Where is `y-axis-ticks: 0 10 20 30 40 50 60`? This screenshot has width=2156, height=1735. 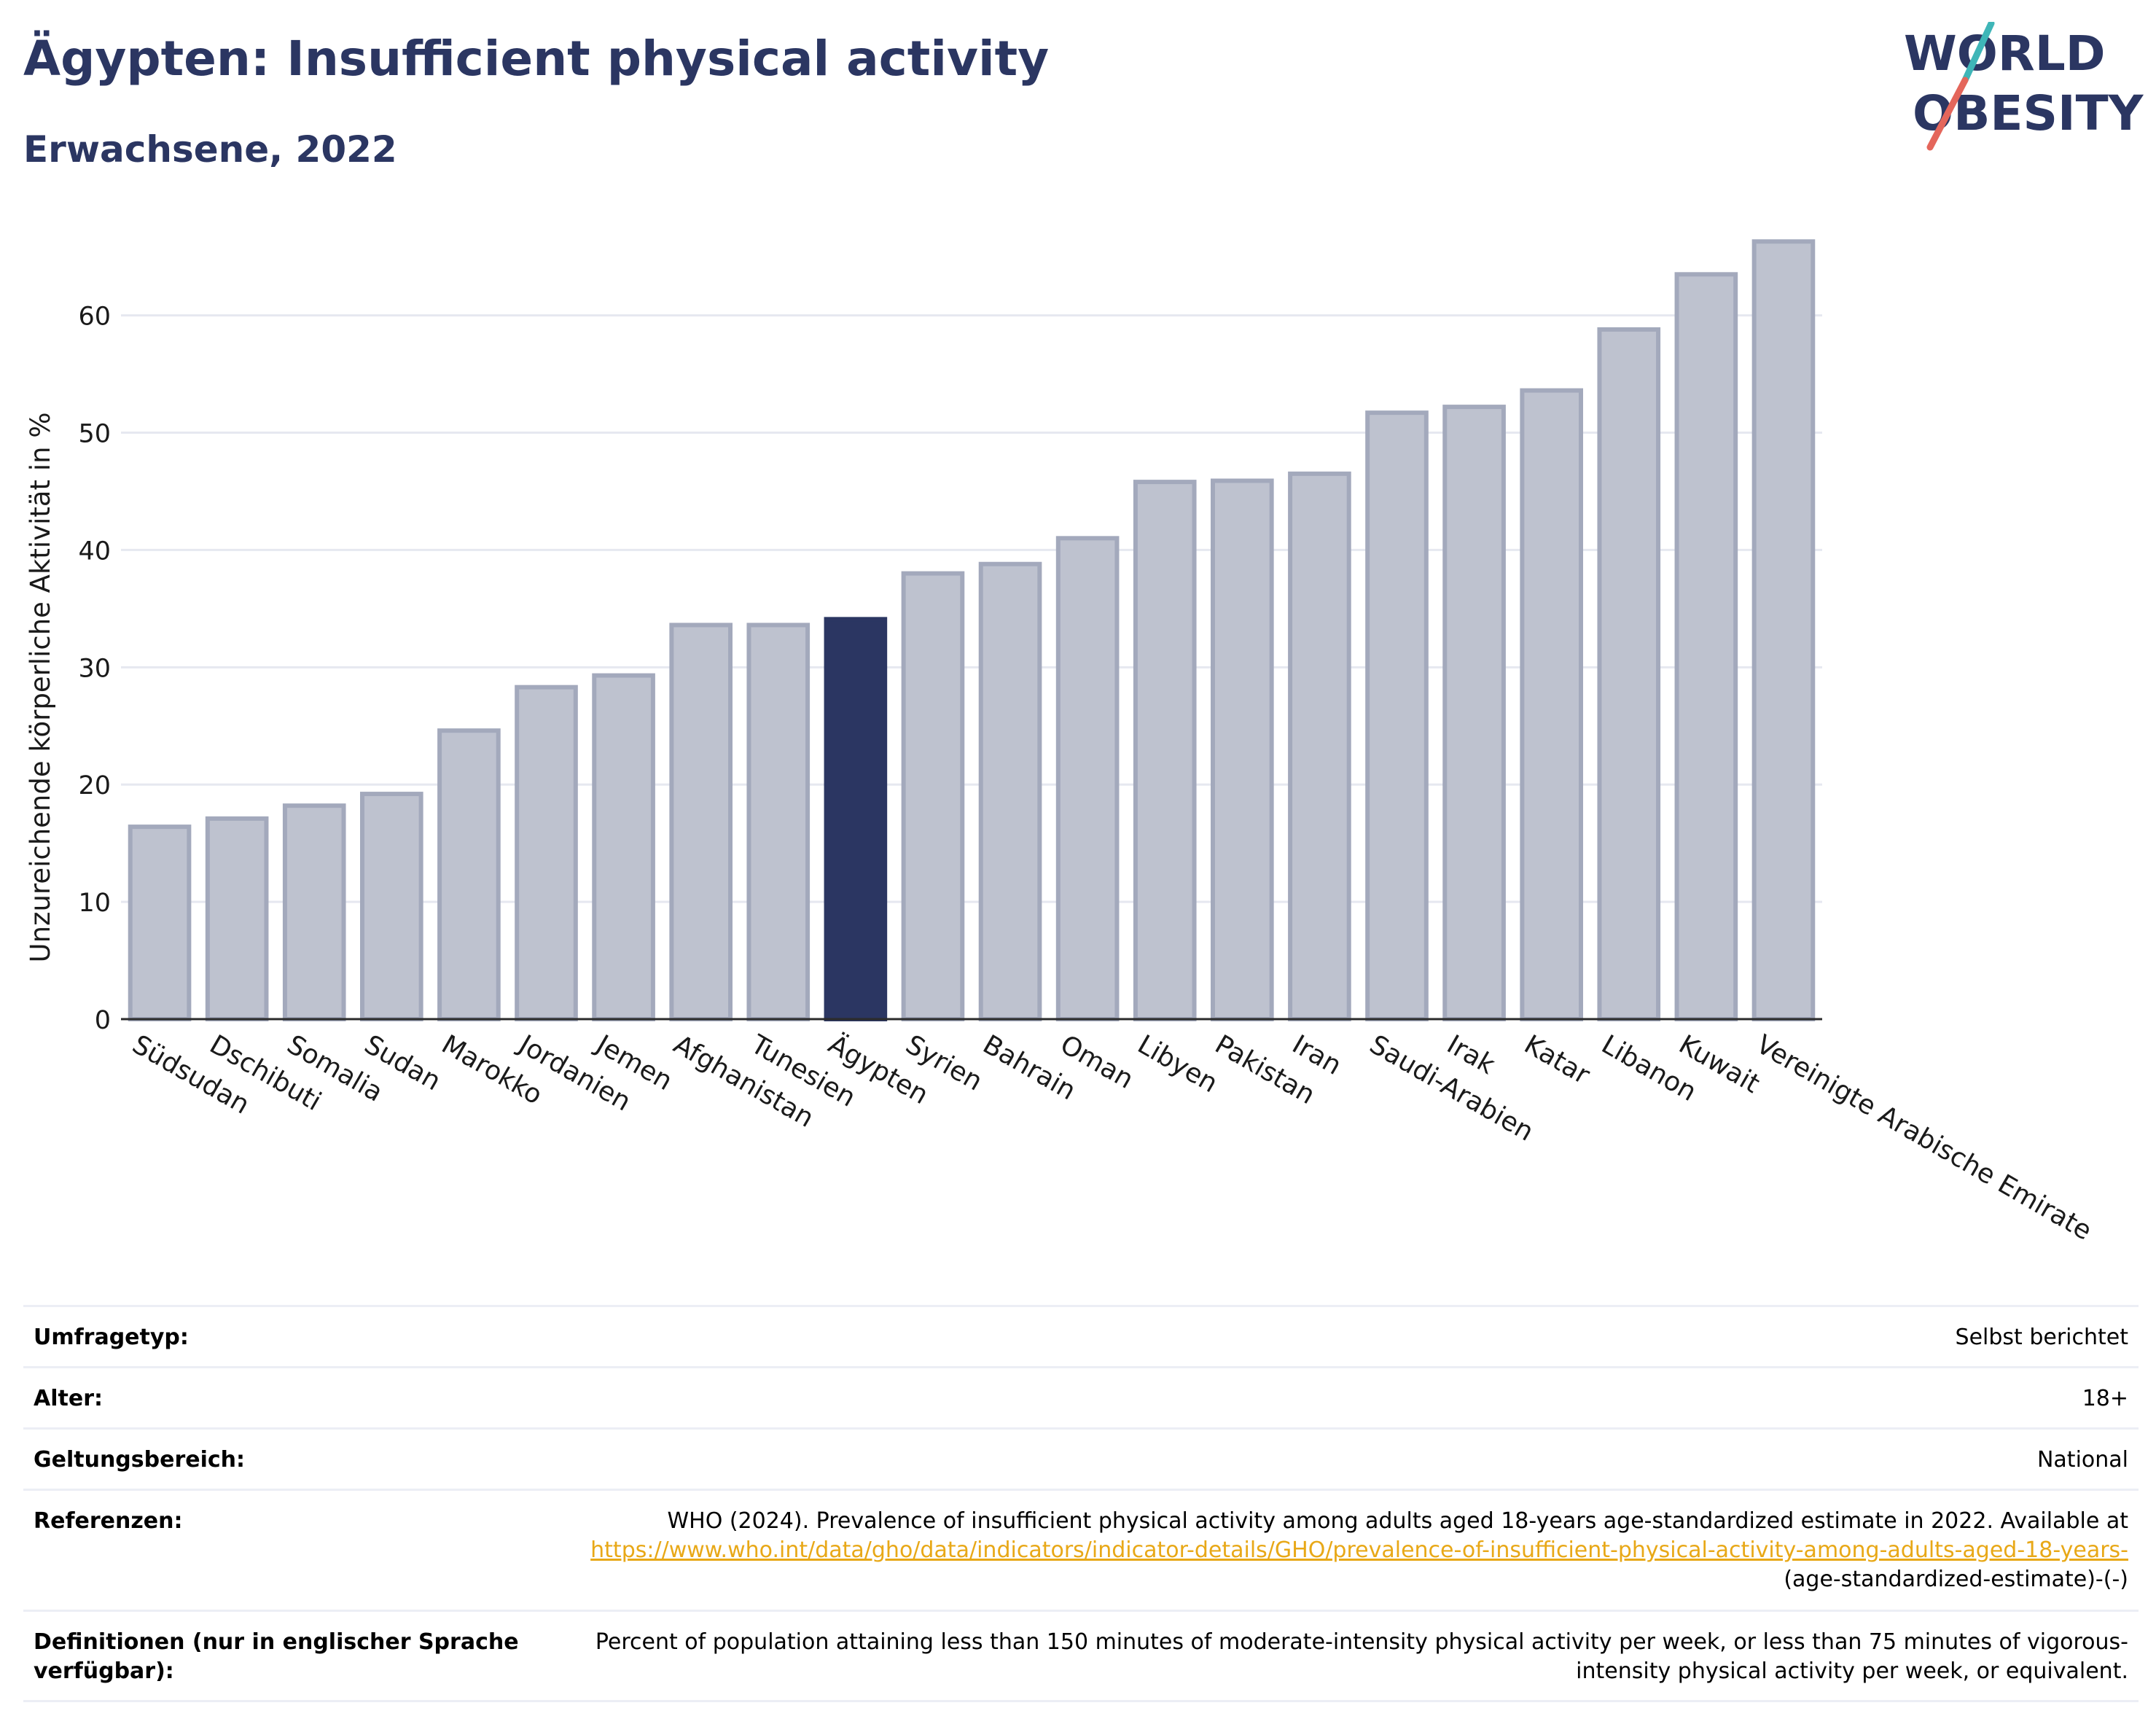
y-axis-ticks: 0 10 20 30 40 50 60 is located at coordinates (95, 669).